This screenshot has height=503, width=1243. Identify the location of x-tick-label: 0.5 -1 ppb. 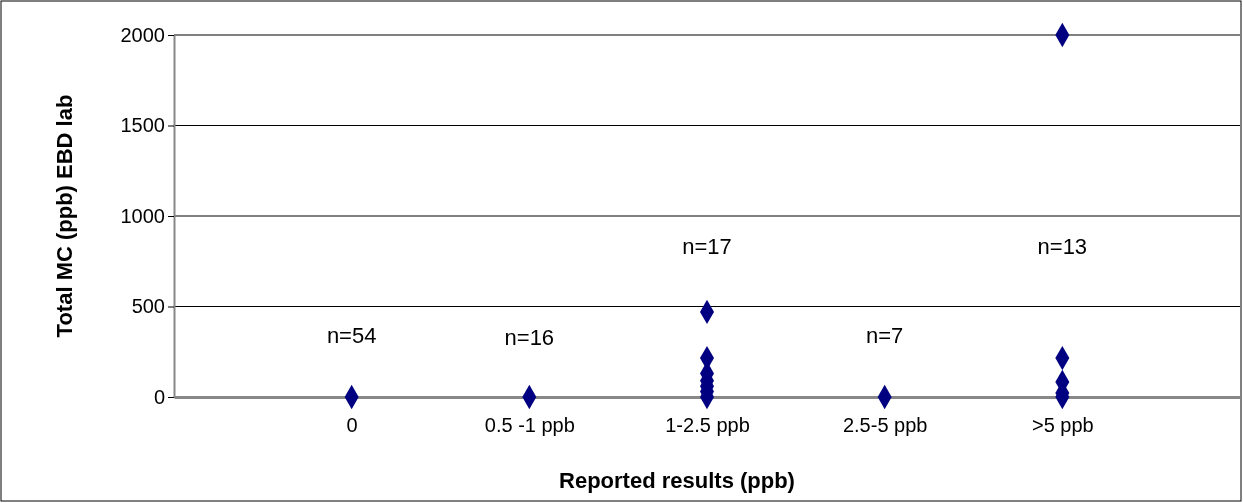
(529, 425).